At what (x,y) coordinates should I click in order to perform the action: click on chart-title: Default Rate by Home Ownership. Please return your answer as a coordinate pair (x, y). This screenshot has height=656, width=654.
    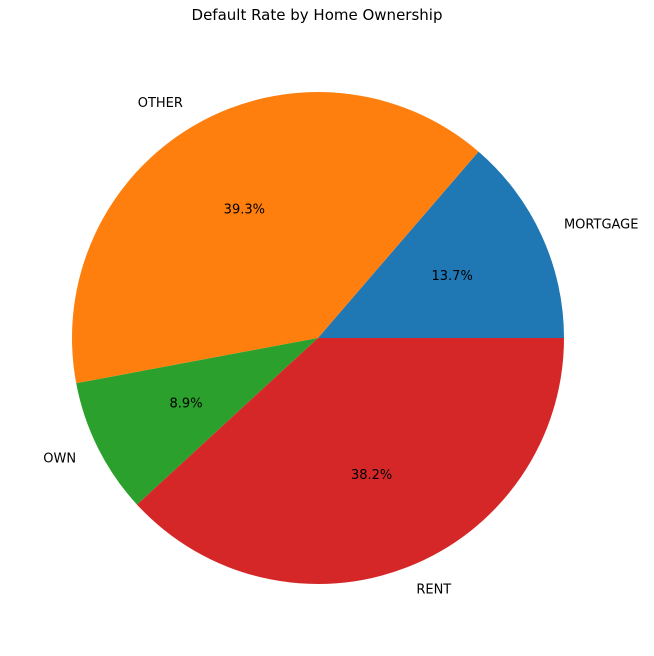
    Looking at the image, I should click on (317, 15).